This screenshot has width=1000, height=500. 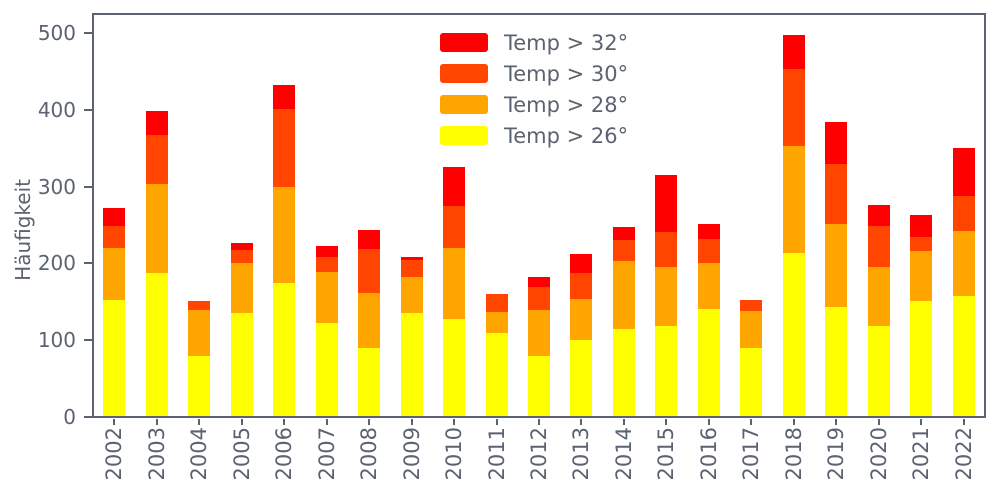 What do you see at coordinates (566, 42) in the screenshot?
I see `legend-label: Temp > 32°` at bounding box center [566, 42].